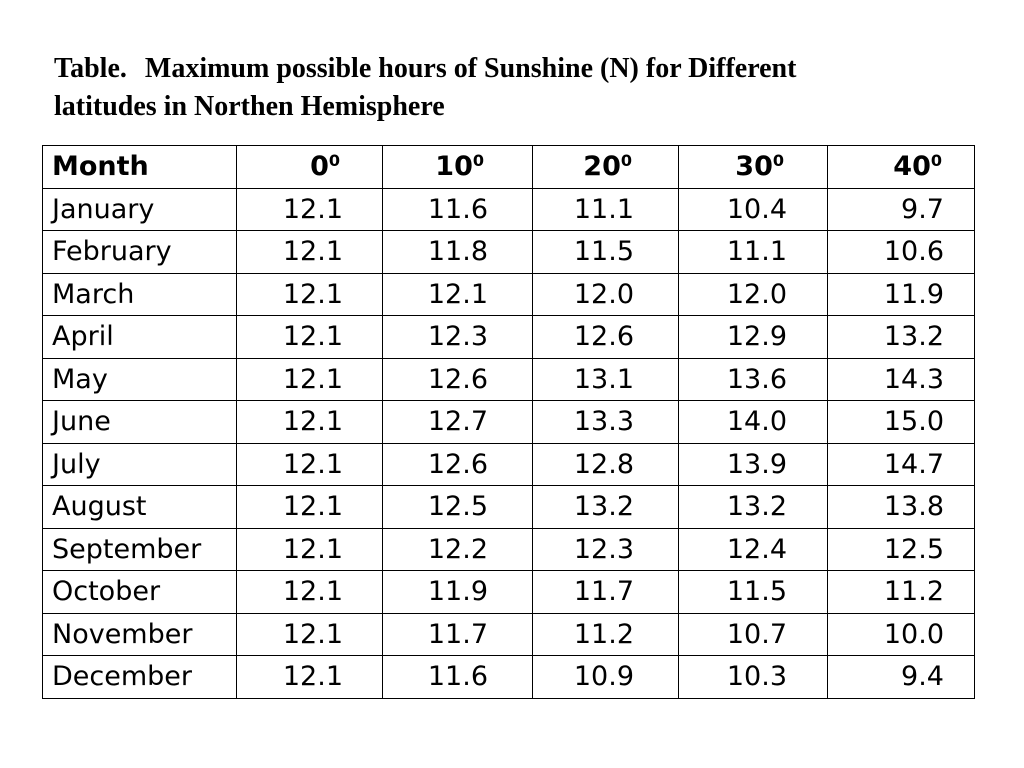  What do you see at coordinates (457, 549) in the screenshot?
I see `sunshine-hours-cell: 12.2` at bounding box center [457, 549].